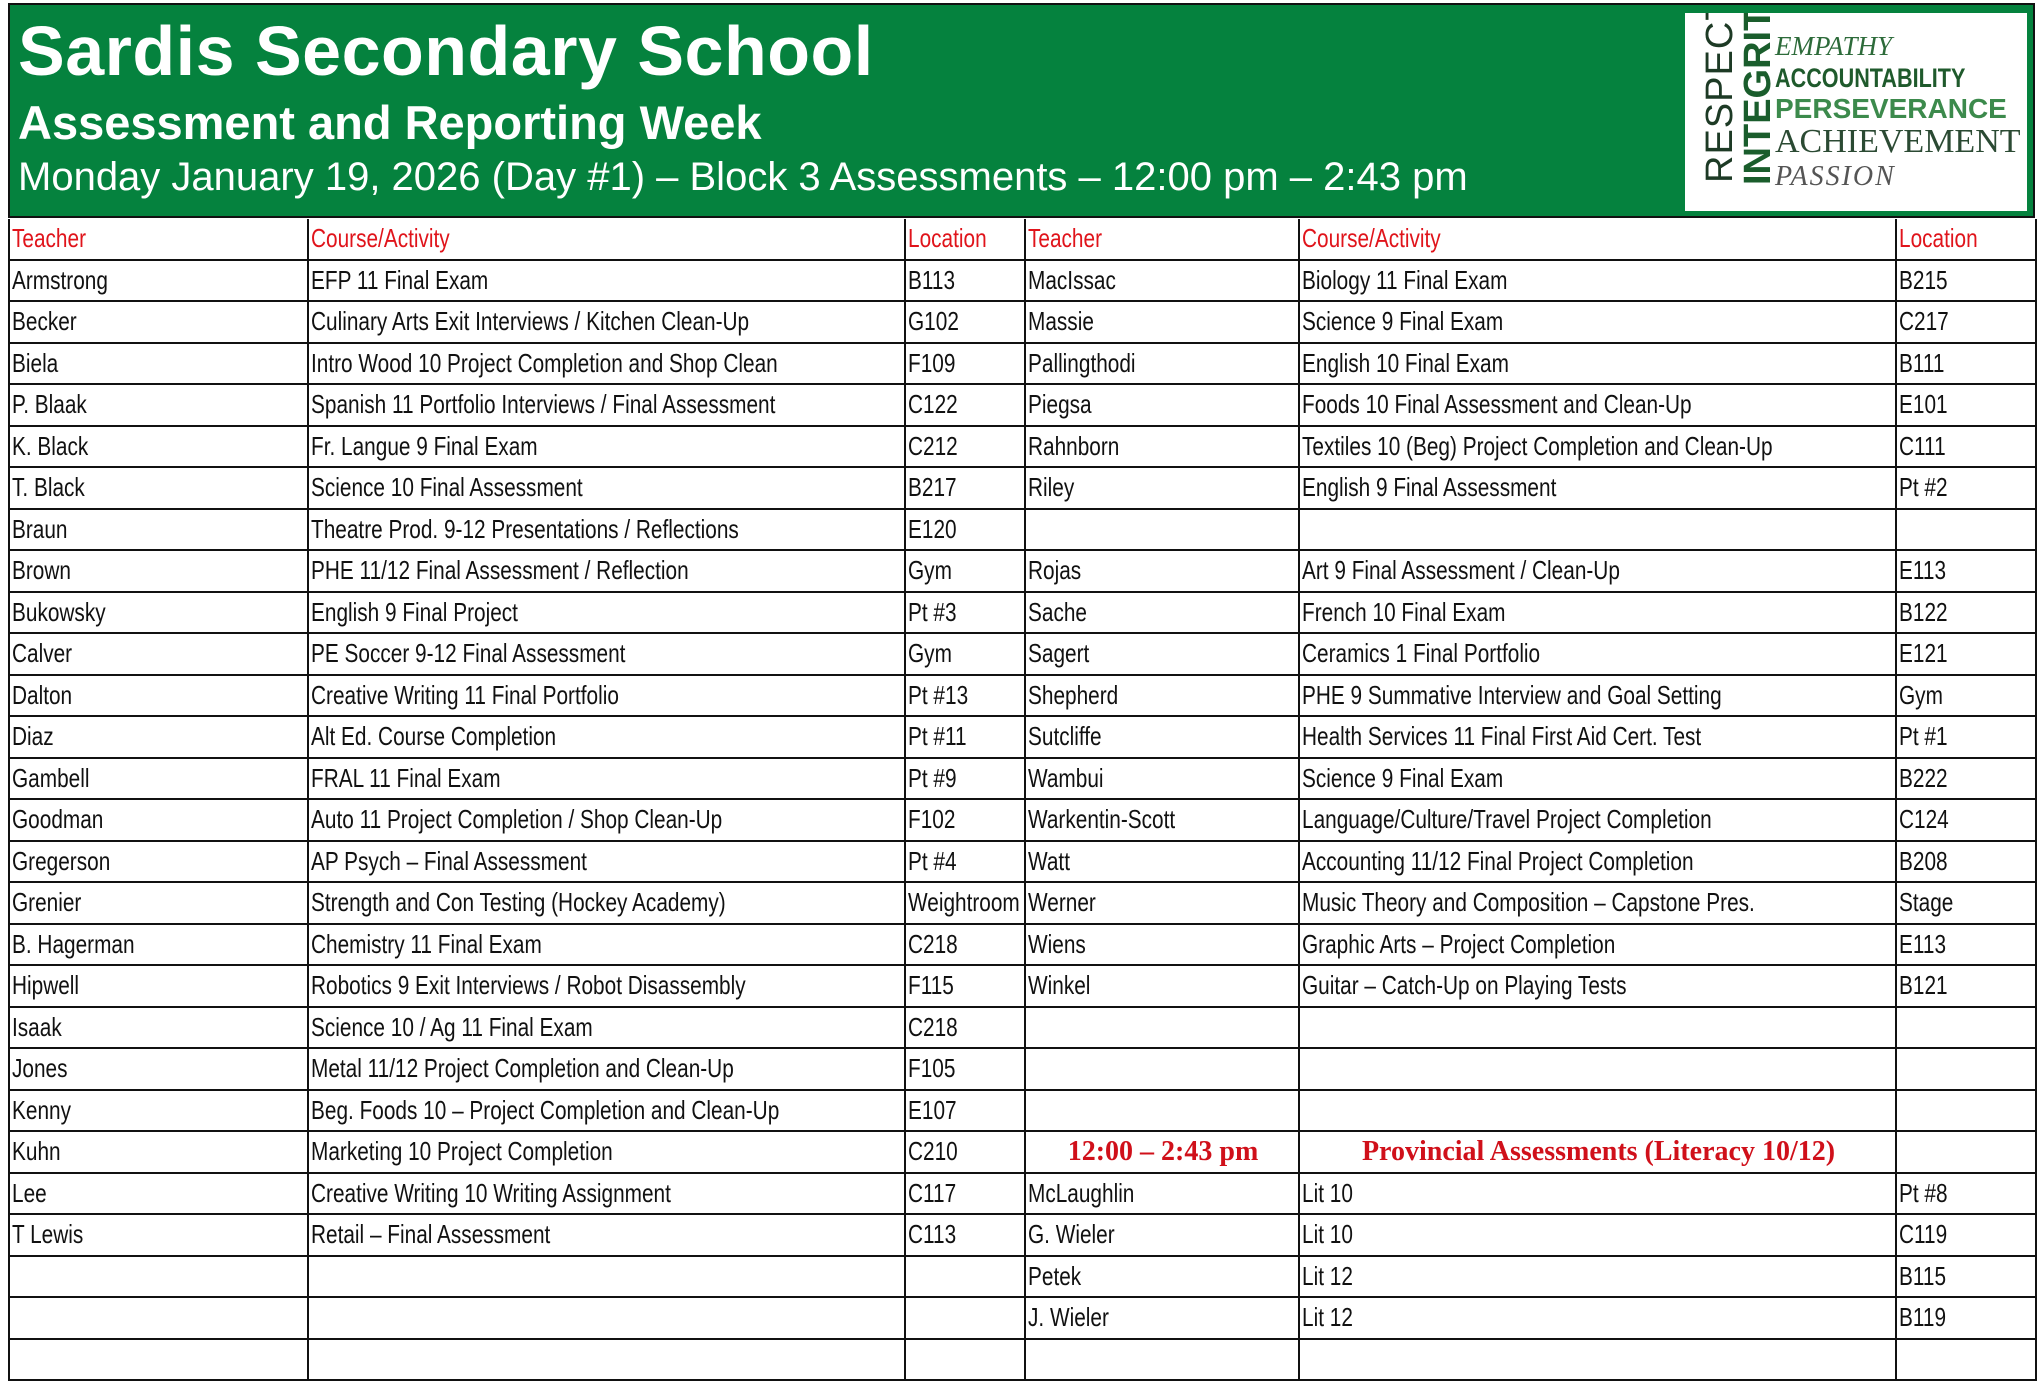 This screenshot has width=2043, height=1387. What do you see at coordinates (446, 51) in the screenshot?
I see `school-name: Sardis Secondary School` at bounding box center [446, 51].